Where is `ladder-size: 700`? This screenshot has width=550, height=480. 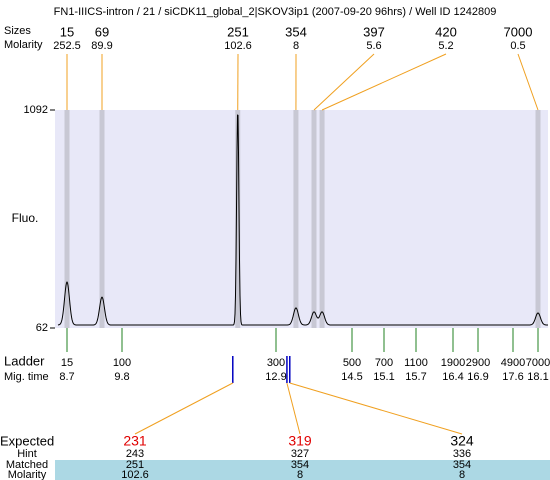 ladder-size: 700 is located at coordinates (384, 363).